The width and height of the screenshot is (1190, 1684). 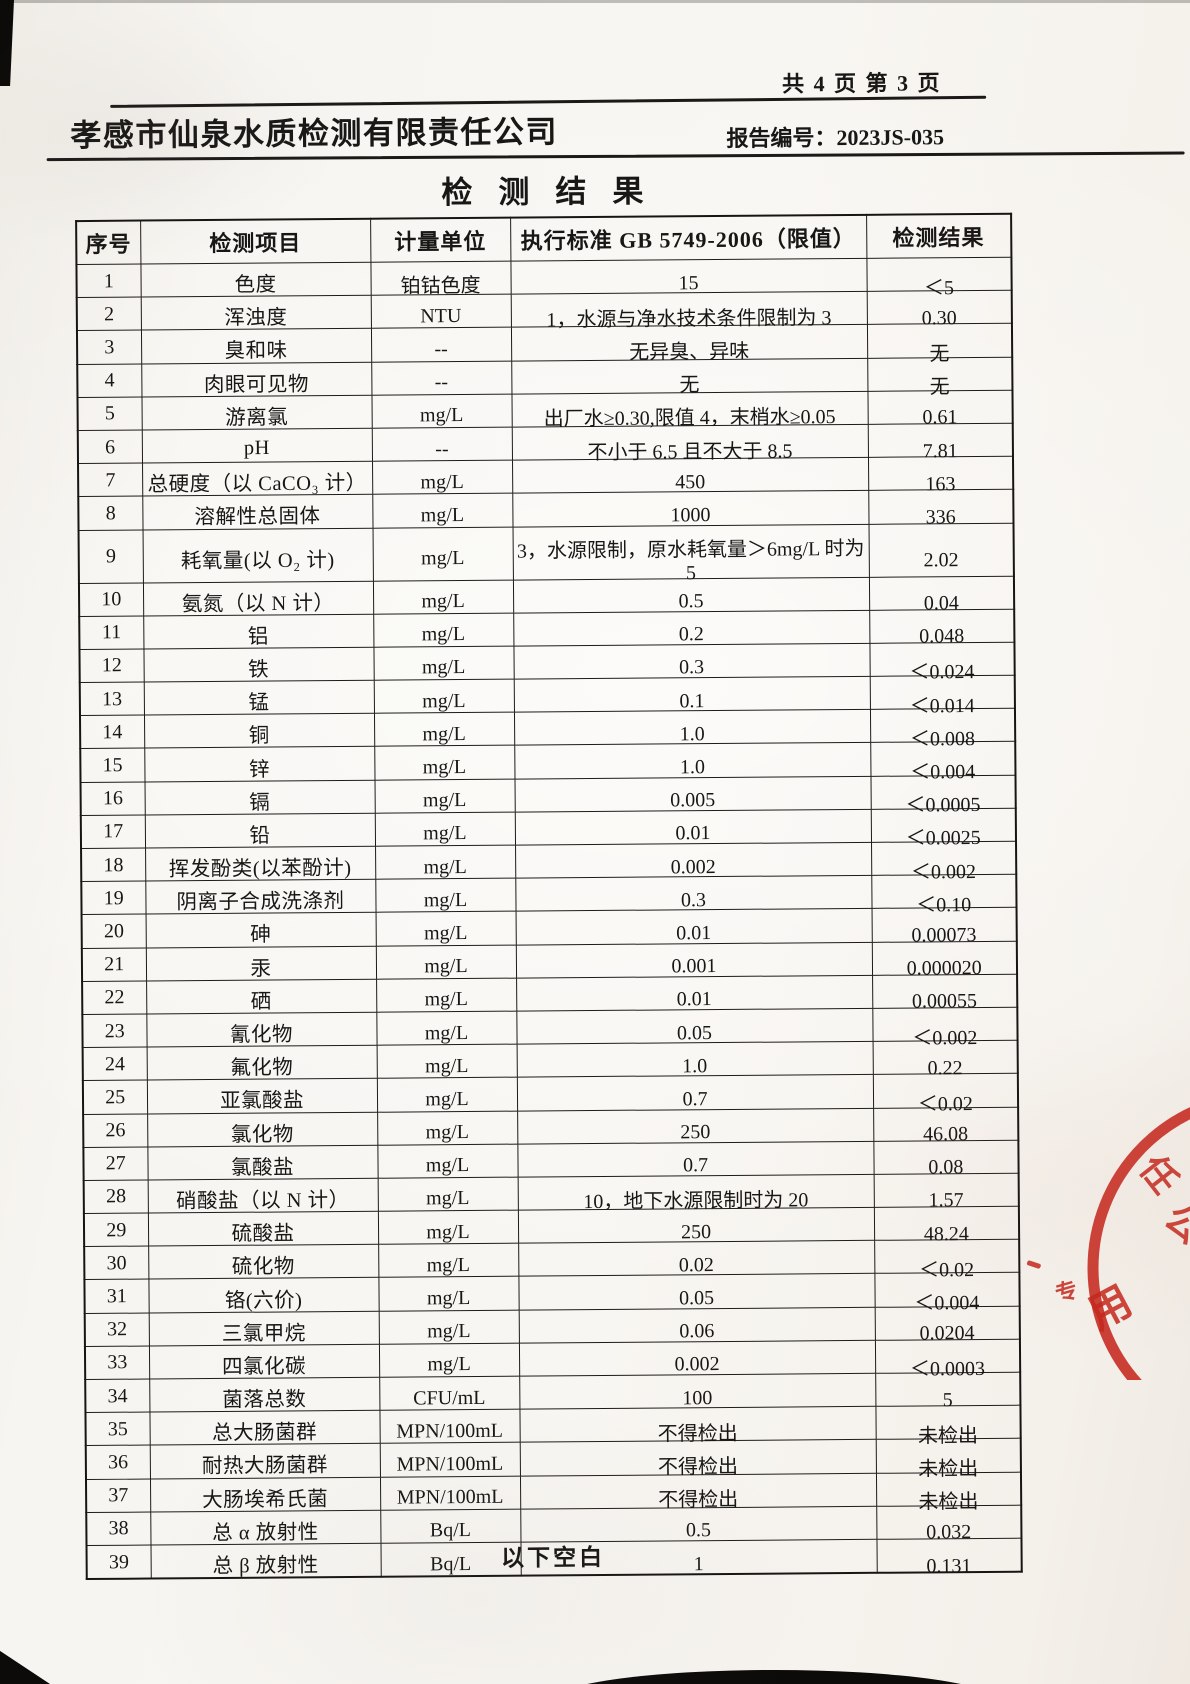 What do you see at coordinates (255, 241) in the screenshot?
I see `header-item: 检测项目` at bounding box center [255, 241].